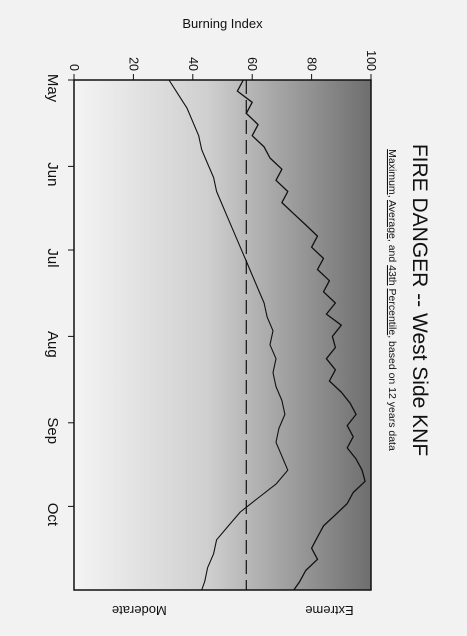 Image resolution: width=467 pixels, height=636 pixels. Describe the element at coordinates (52, 430) in the screenshot. I see `x-tick-label: Sep` at that location.